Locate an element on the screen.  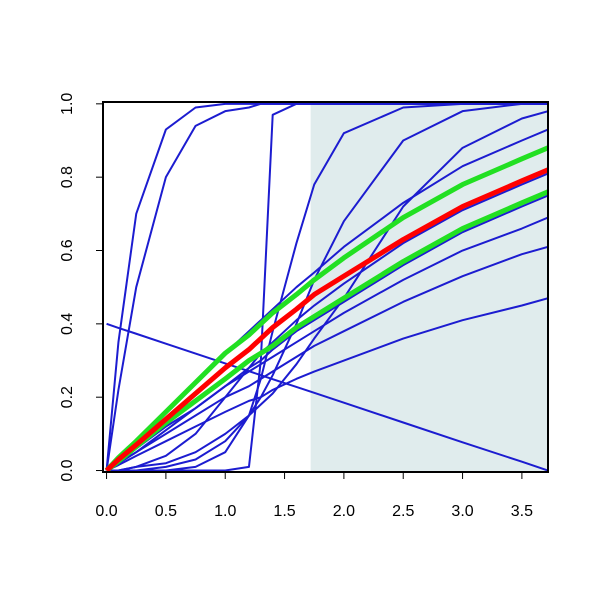
x-tick-label: 1.0 is located at coordinates (225, 511).